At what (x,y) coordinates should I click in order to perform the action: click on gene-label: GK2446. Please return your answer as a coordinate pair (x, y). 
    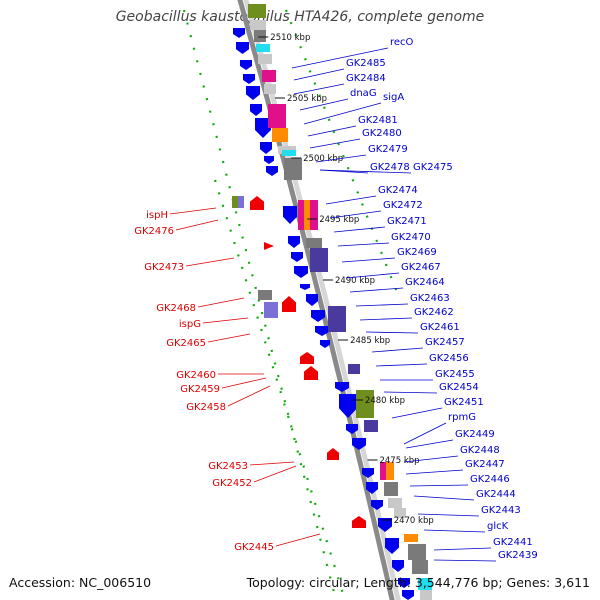
    Looking at the image, I should click on (490, 479).